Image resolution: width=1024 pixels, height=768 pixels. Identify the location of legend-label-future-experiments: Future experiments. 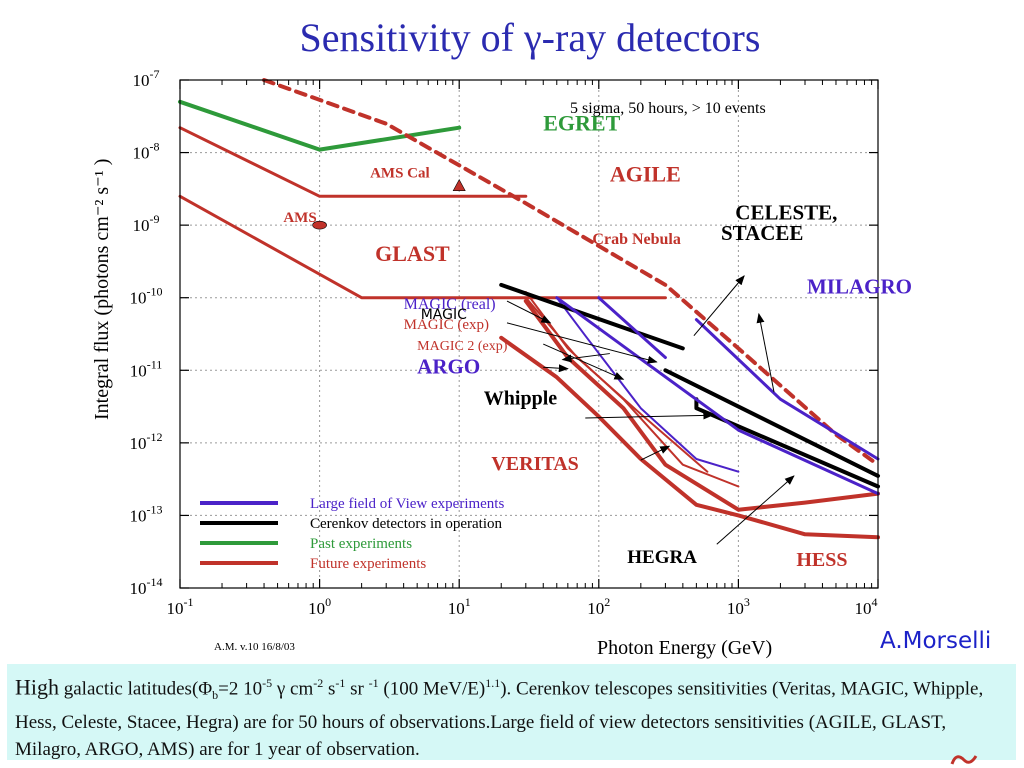
(368, 564).